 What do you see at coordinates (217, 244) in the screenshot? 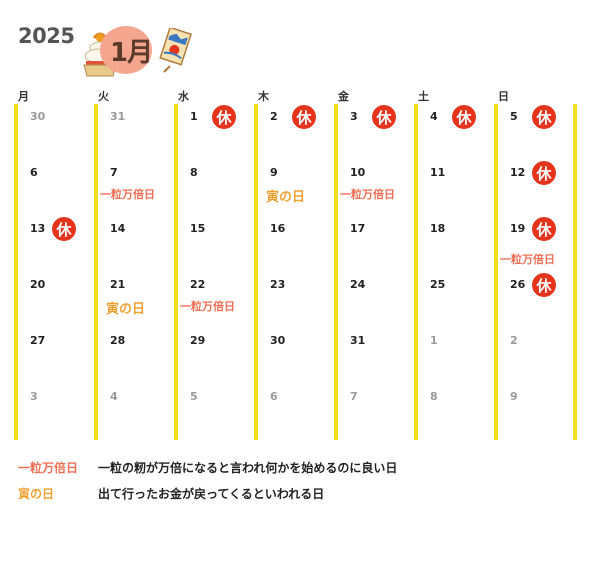
I see `day-cell: 15` at bounding box center [217, 244].